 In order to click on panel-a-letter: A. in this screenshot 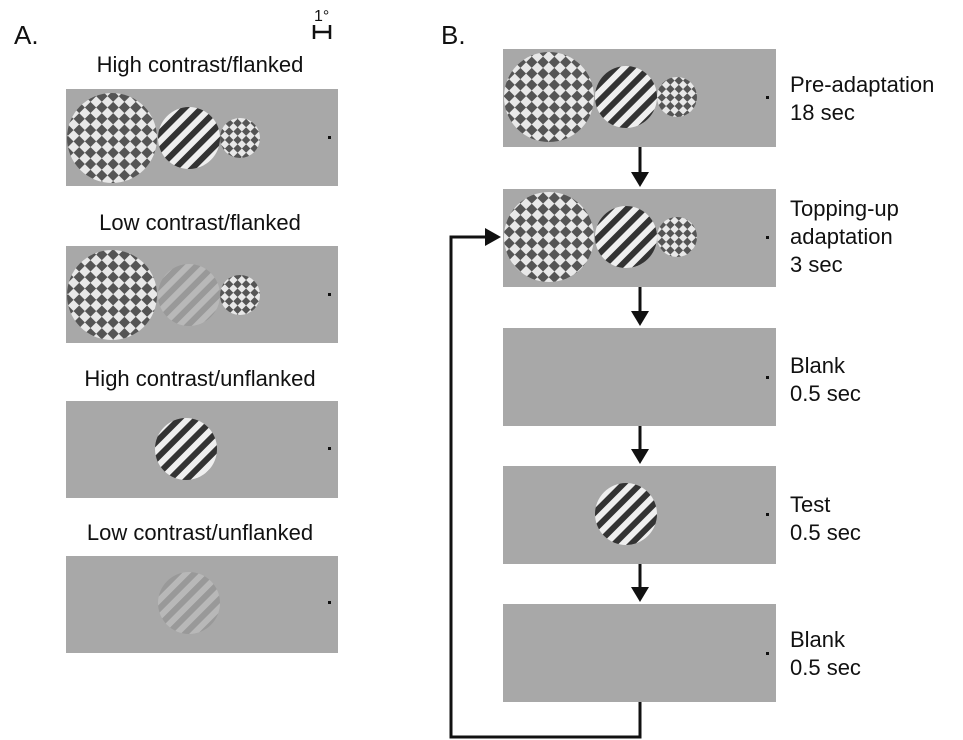, I will do `click(26, 35)`.